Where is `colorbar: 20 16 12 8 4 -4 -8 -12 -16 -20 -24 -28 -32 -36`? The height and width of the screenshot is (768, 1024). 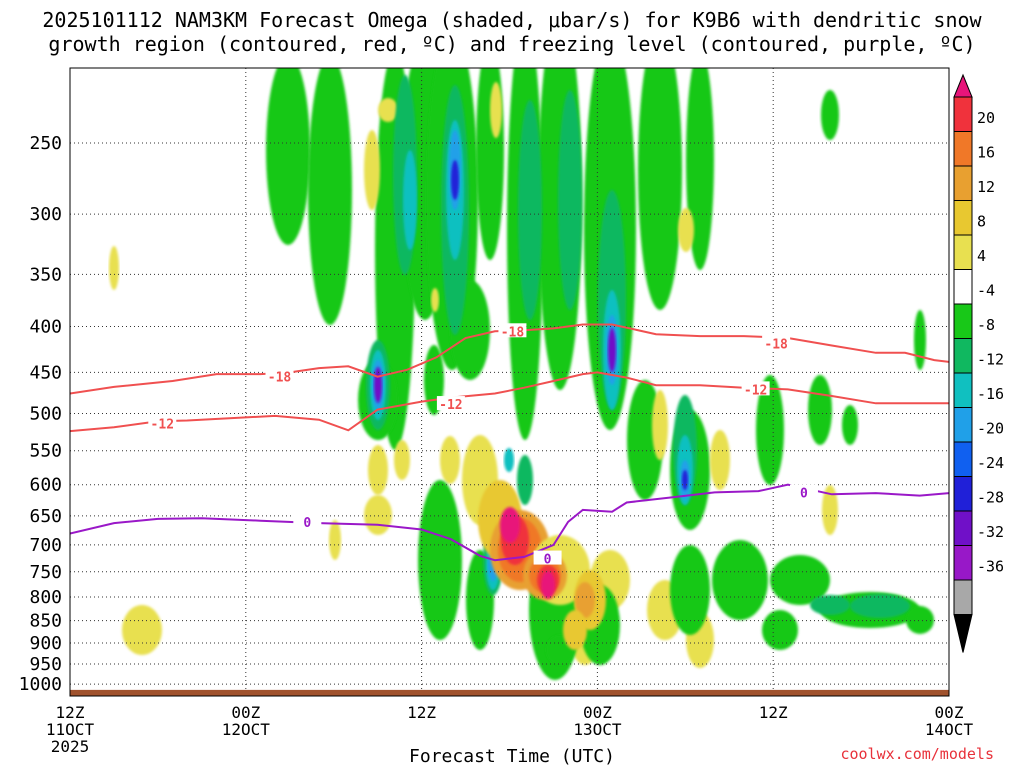 colorbar: 20 16 12 8 4 -4 -8 -12 -16 -20 -24 -28 -32 -36 is located at coordinates (978, 363).